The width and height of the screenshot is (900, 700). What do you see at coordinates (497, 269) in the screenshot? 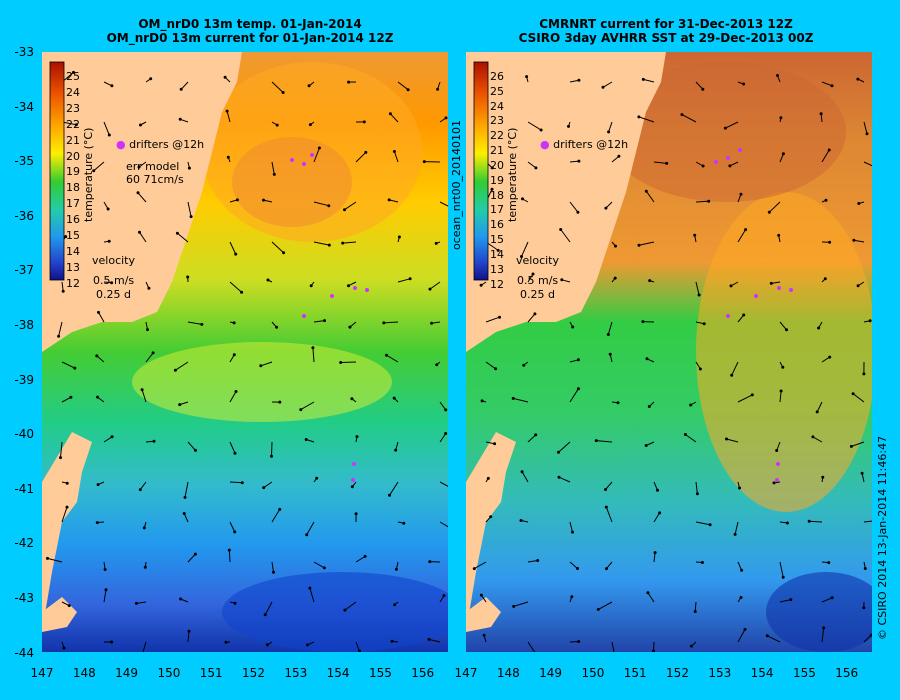
I see `colorbar-tick-label: 13` at bounding box center [497, 269].